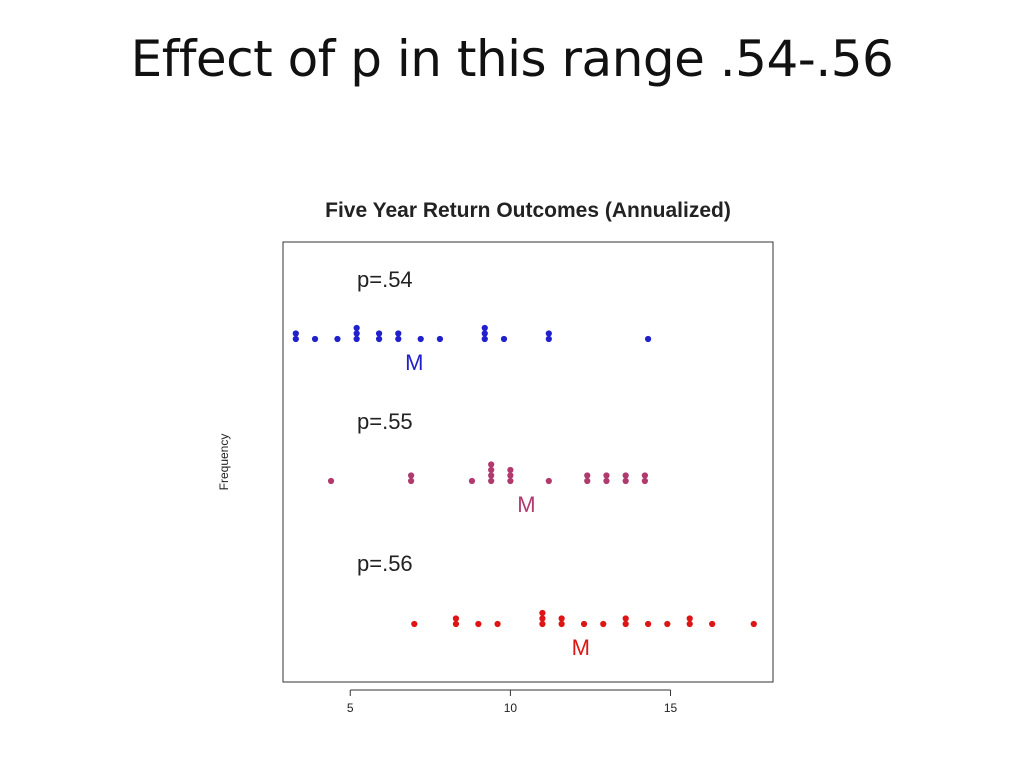 Image resolution: width=1024 pixels, height=768 pixels. Describe the element at coordinates (528, 210) in the screenshot. I see `chart-title: Five Year Return Outcomes (Annualized)` at that location.